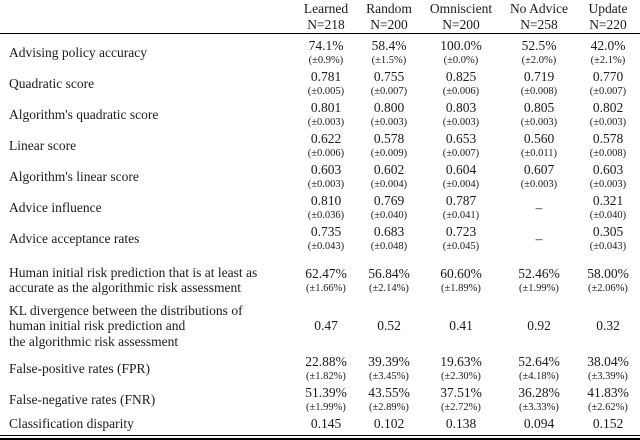 The height and width of the screenshot is (440, 640). What do you see at coordinates (608, 407) in the screenshot?
I see `cell-stderr: (±2.62%)` at bounding box center [608, 407].